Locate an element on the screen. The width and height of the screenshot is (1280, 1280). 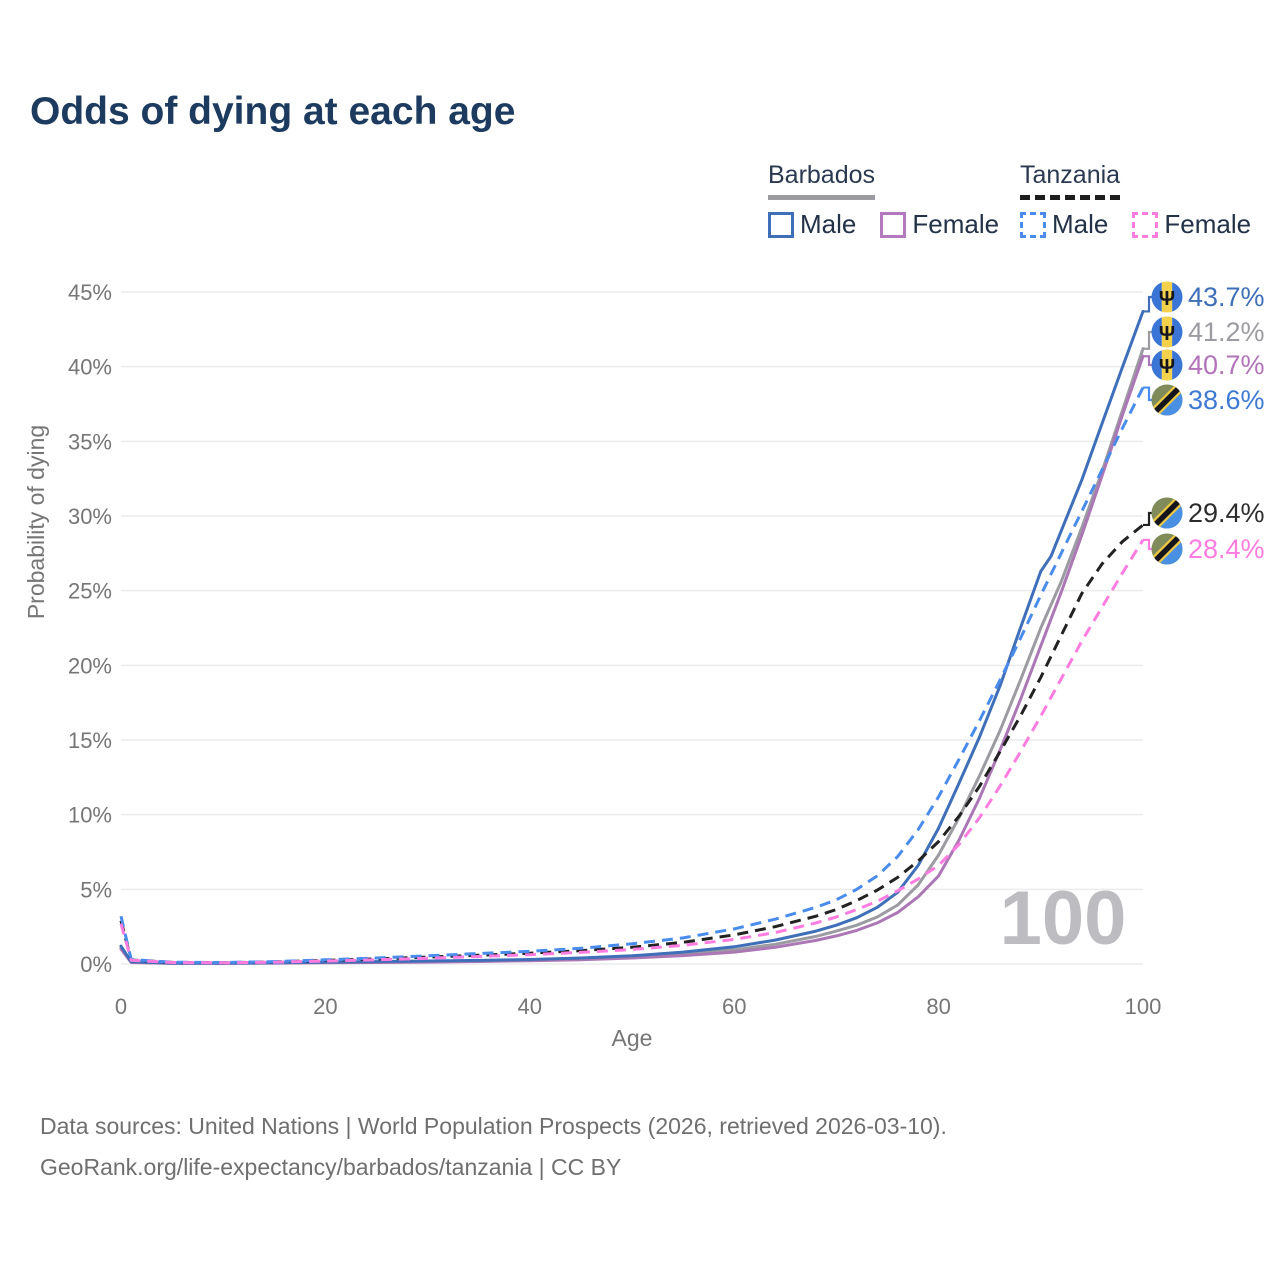
end-label-leader-tanzania-female is located at coordinates (1148, 544).